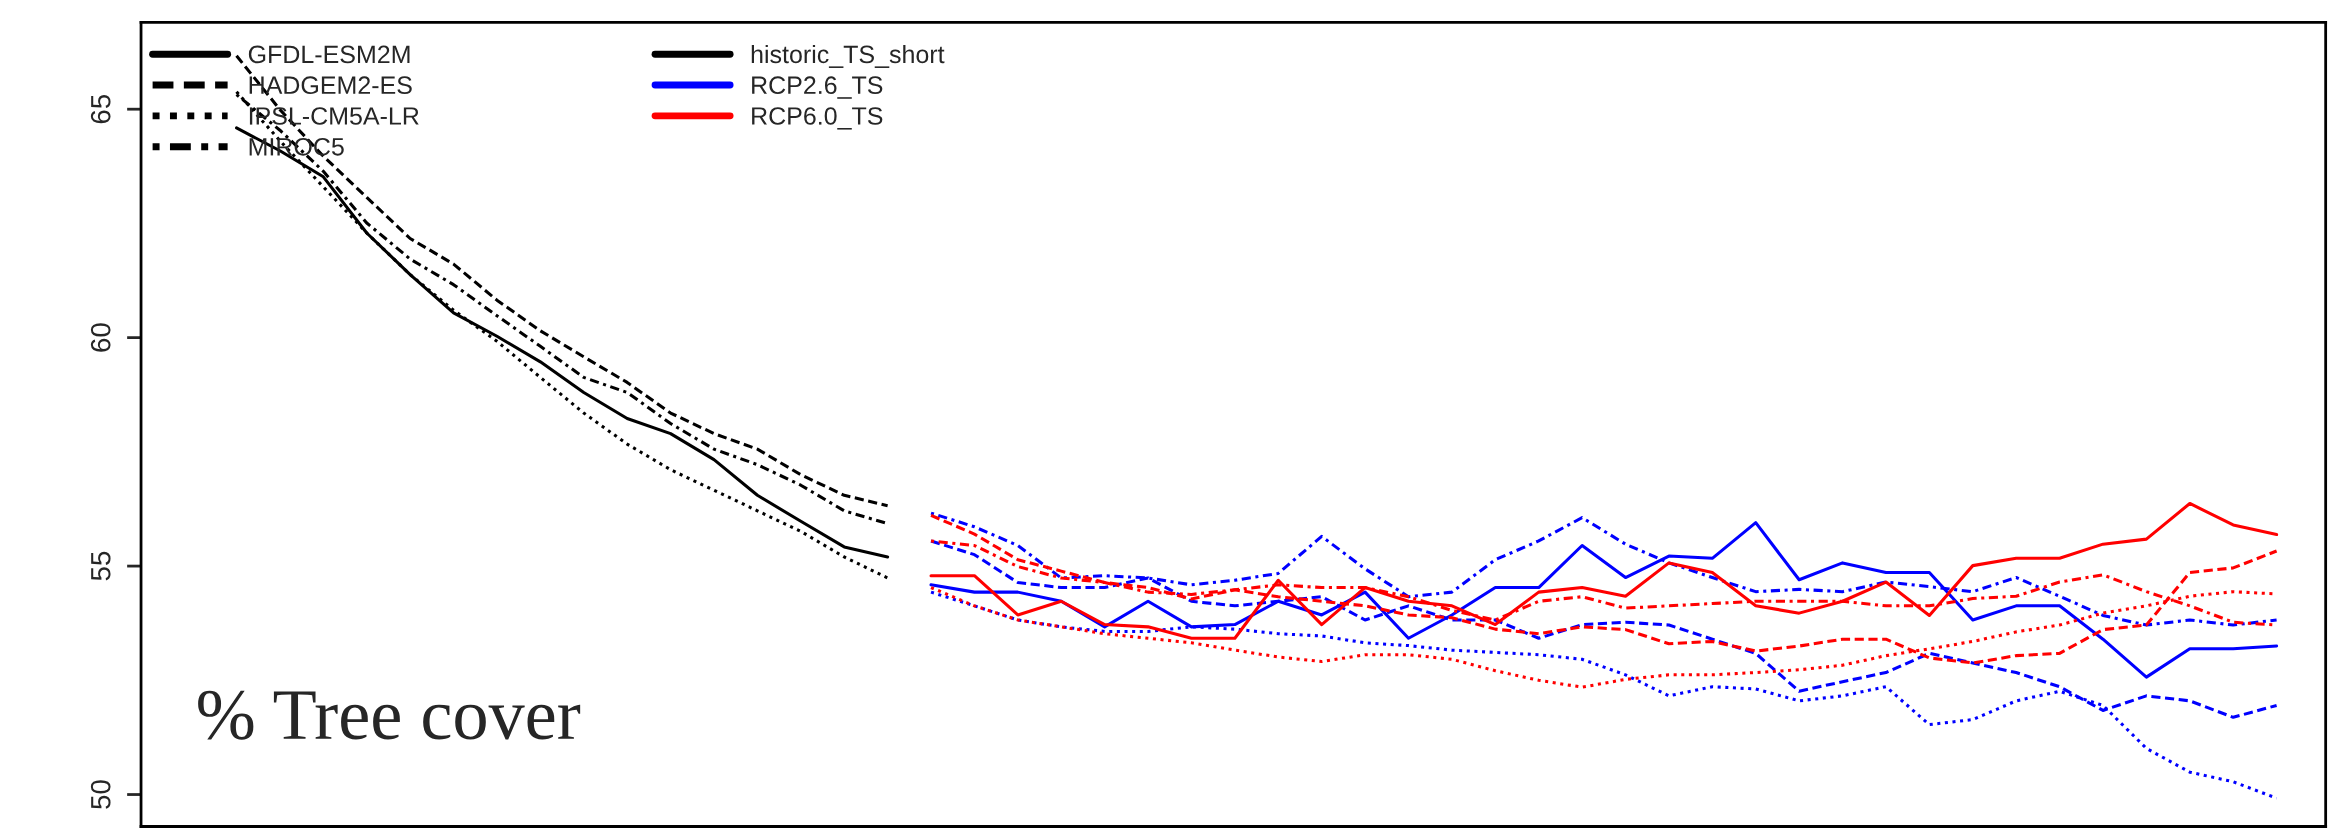  What do you see at coordinates (329, 54) in the screenshot?
I see `legend-label: GFDL-ESM2M` at bounding box center [329, 54].